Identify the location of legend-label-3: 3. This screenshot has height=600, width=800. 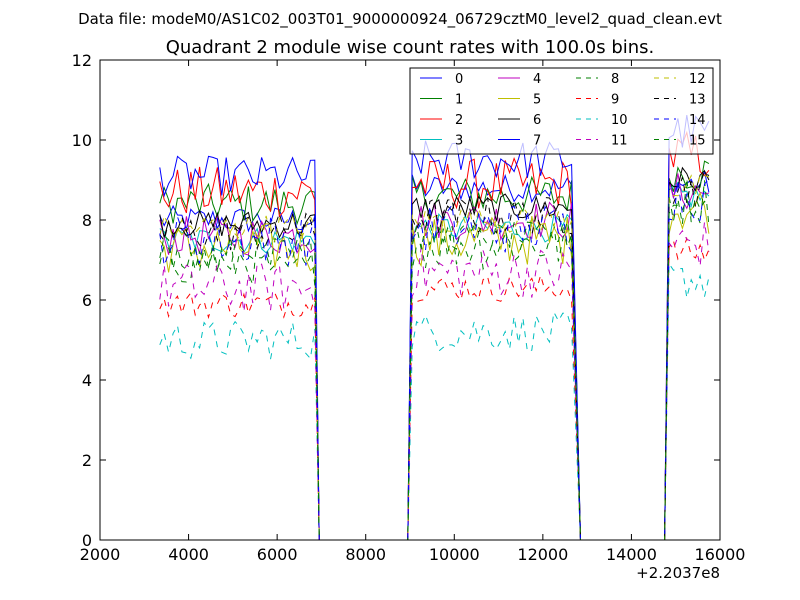
(459, 141).